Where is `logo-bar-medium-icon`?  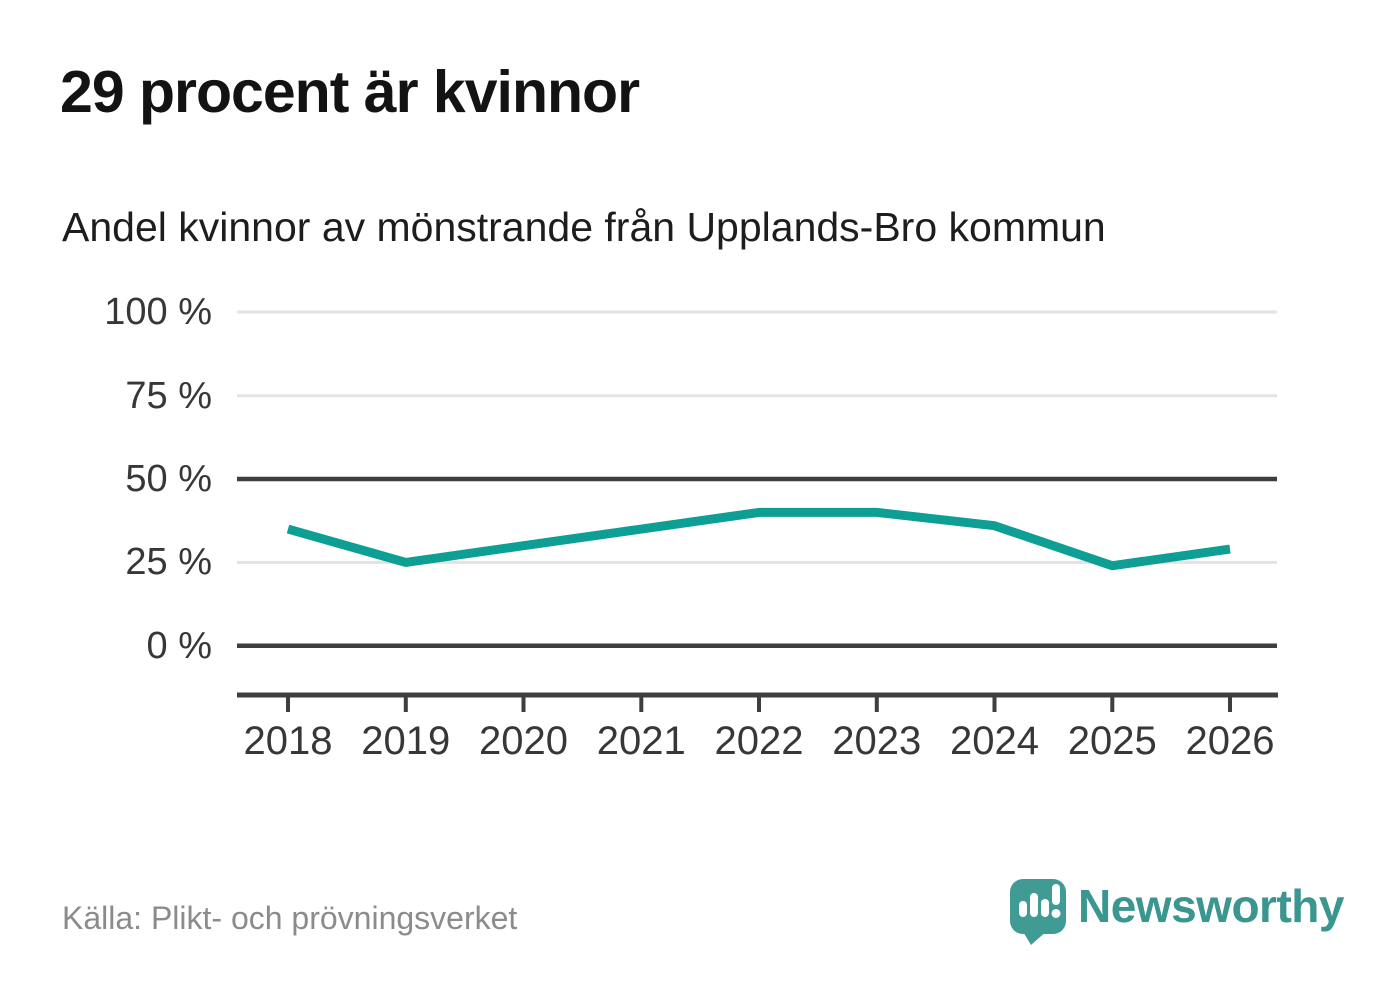
logo-bar-medium-icon is located at coordinates (1045, 908).